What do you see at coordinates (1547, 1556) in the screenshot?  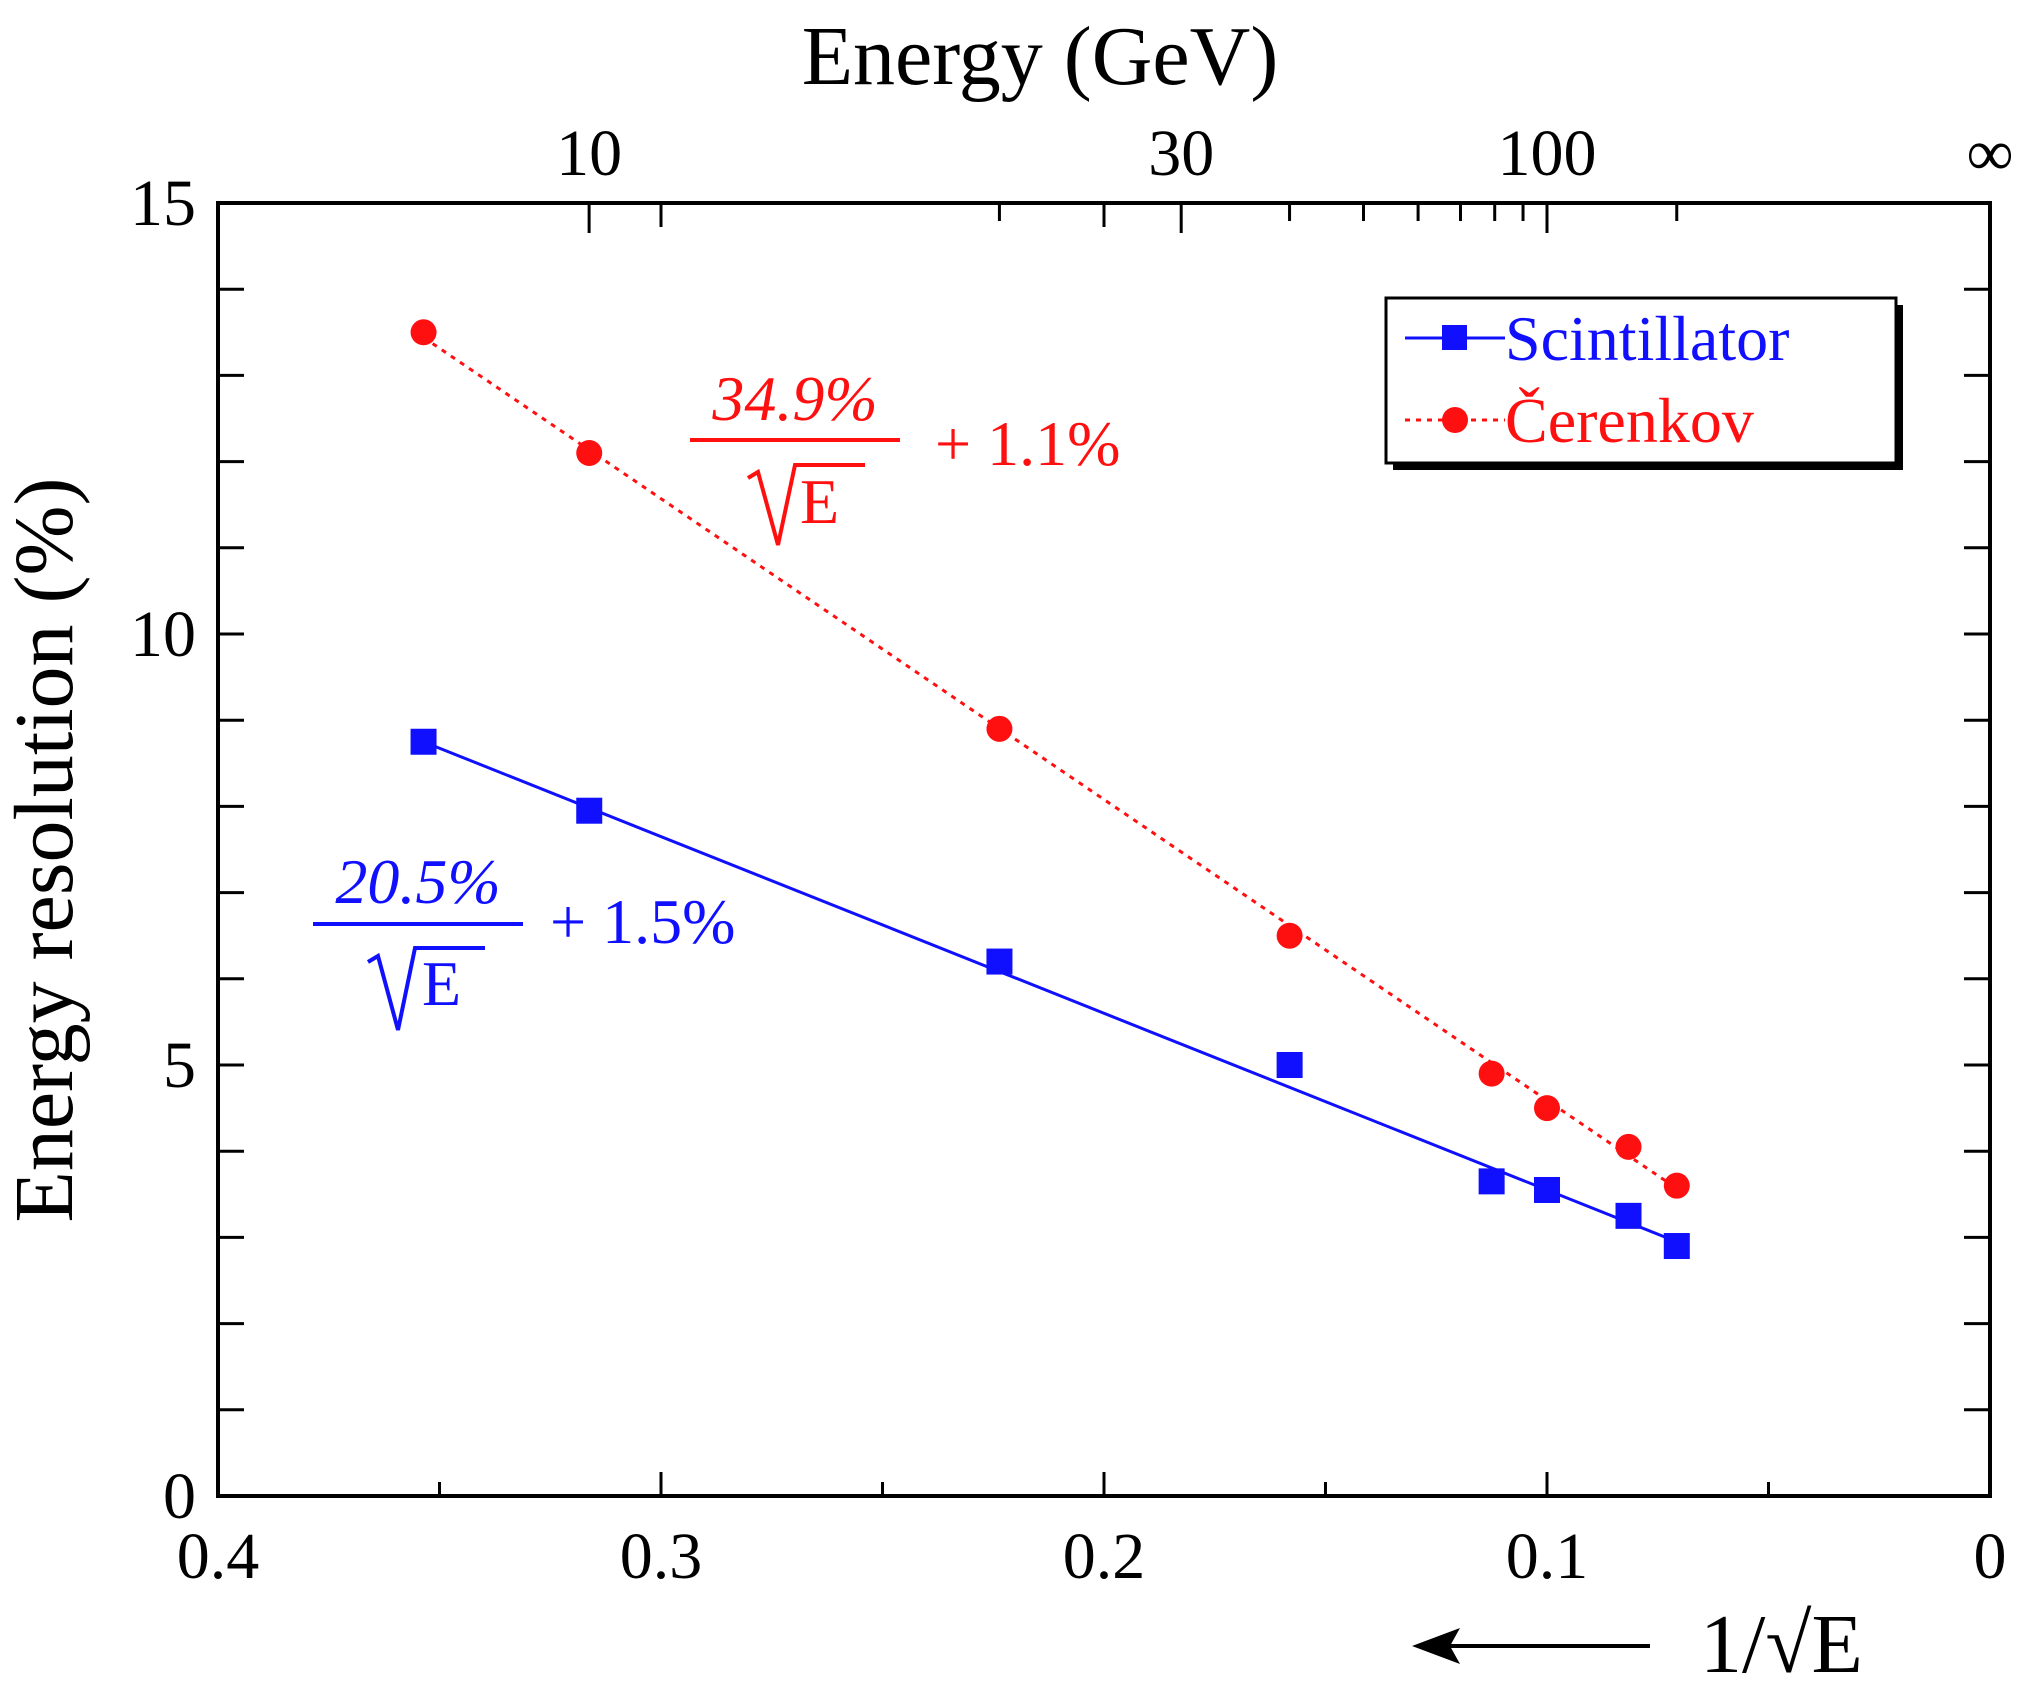 I see `x-tick-label: 0.1` at bounding box center [1547, 1556].